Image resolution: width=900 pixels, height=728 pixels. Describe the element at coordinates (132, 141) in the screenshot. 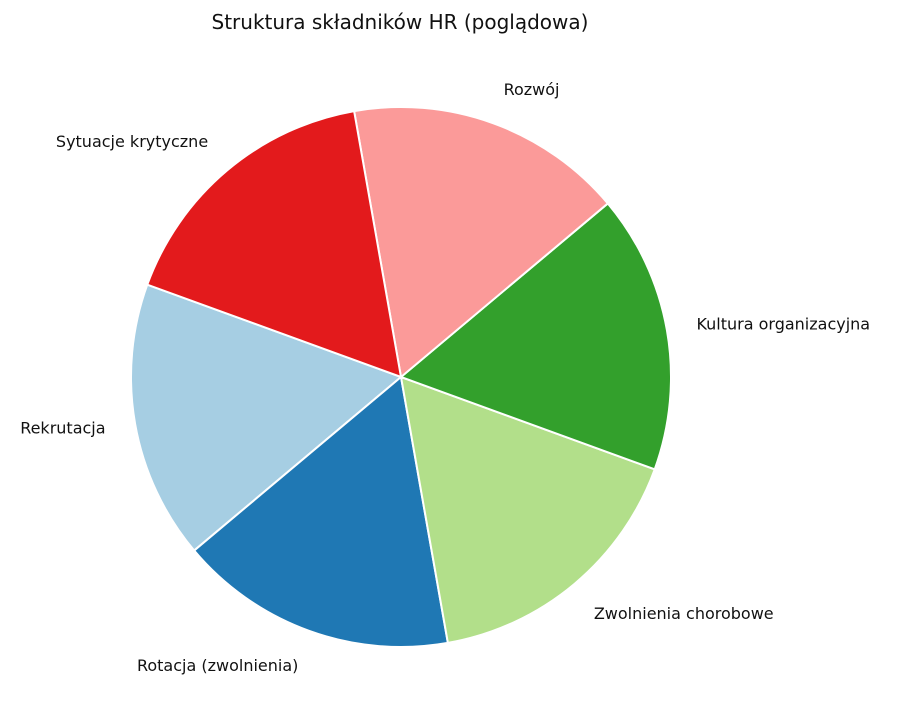

I see `label-sytuacje-krytyczne: Sytuacje krytyczne` at that location.